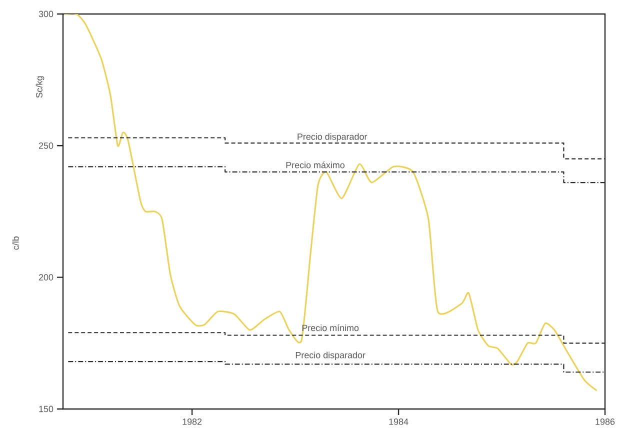 Image resolution: width=636 pixels, height=428 pixels. Describe the element at coordinates (398, 421) in the screenshot. I see `x-tick-label: 1984` at that location.